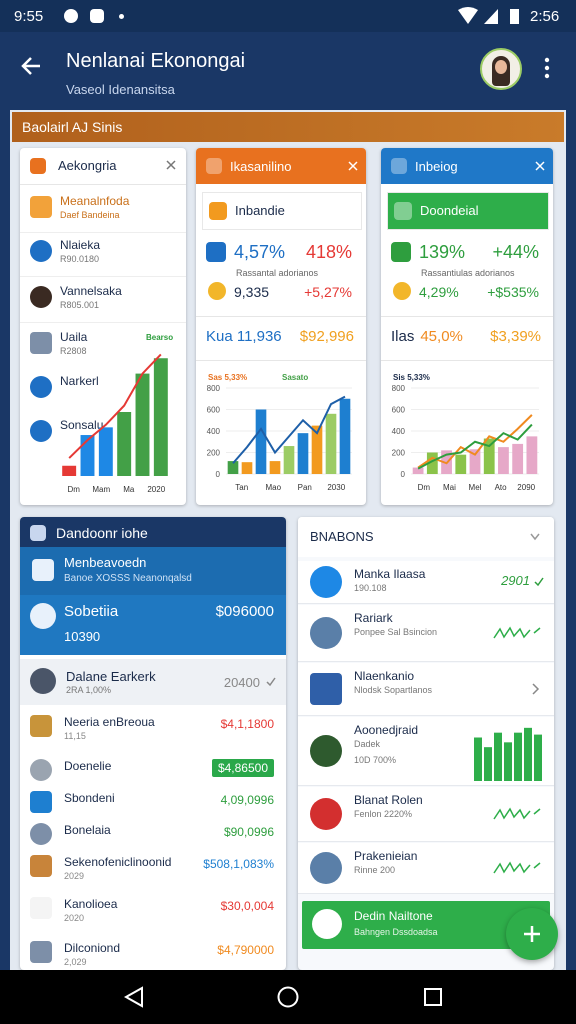 Image resolution: width=576 pixels, height=1024 pixels. I want to click on highlight-value: 20400, so click(241, 682).